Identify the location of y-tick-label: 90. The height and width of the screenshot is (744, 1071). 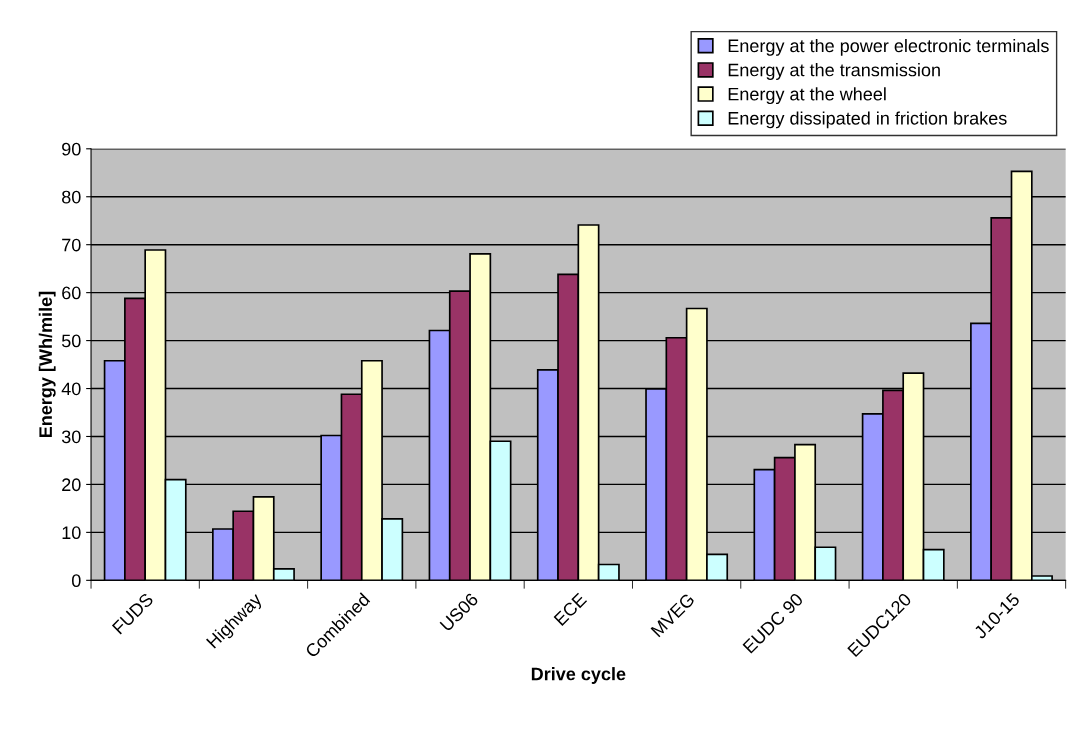
(71, 149).